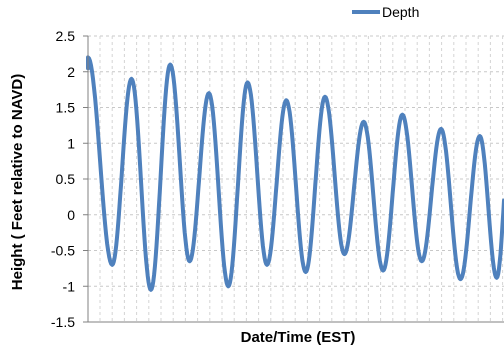 The image size is (504, 349). I want to click on y-axis-title: Height ( Feet relative to NAVD), so click(17, 182).